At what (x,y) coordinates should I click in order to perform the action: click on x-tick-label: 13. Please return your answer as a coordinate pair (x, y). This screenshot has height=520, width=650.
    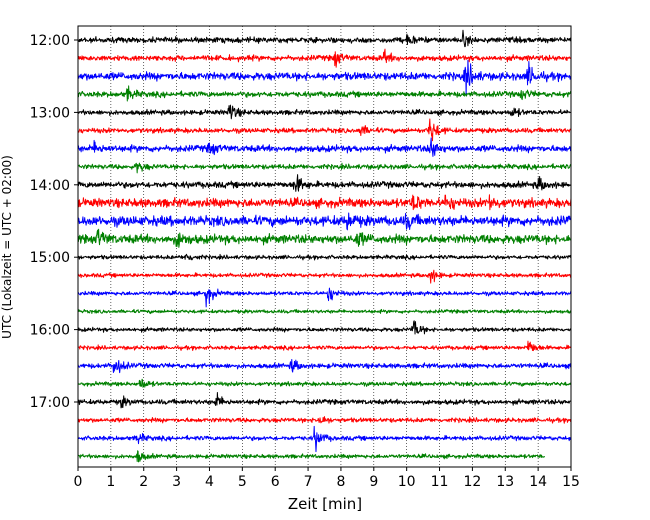
    Looking at the image, I should click on (505, 482).